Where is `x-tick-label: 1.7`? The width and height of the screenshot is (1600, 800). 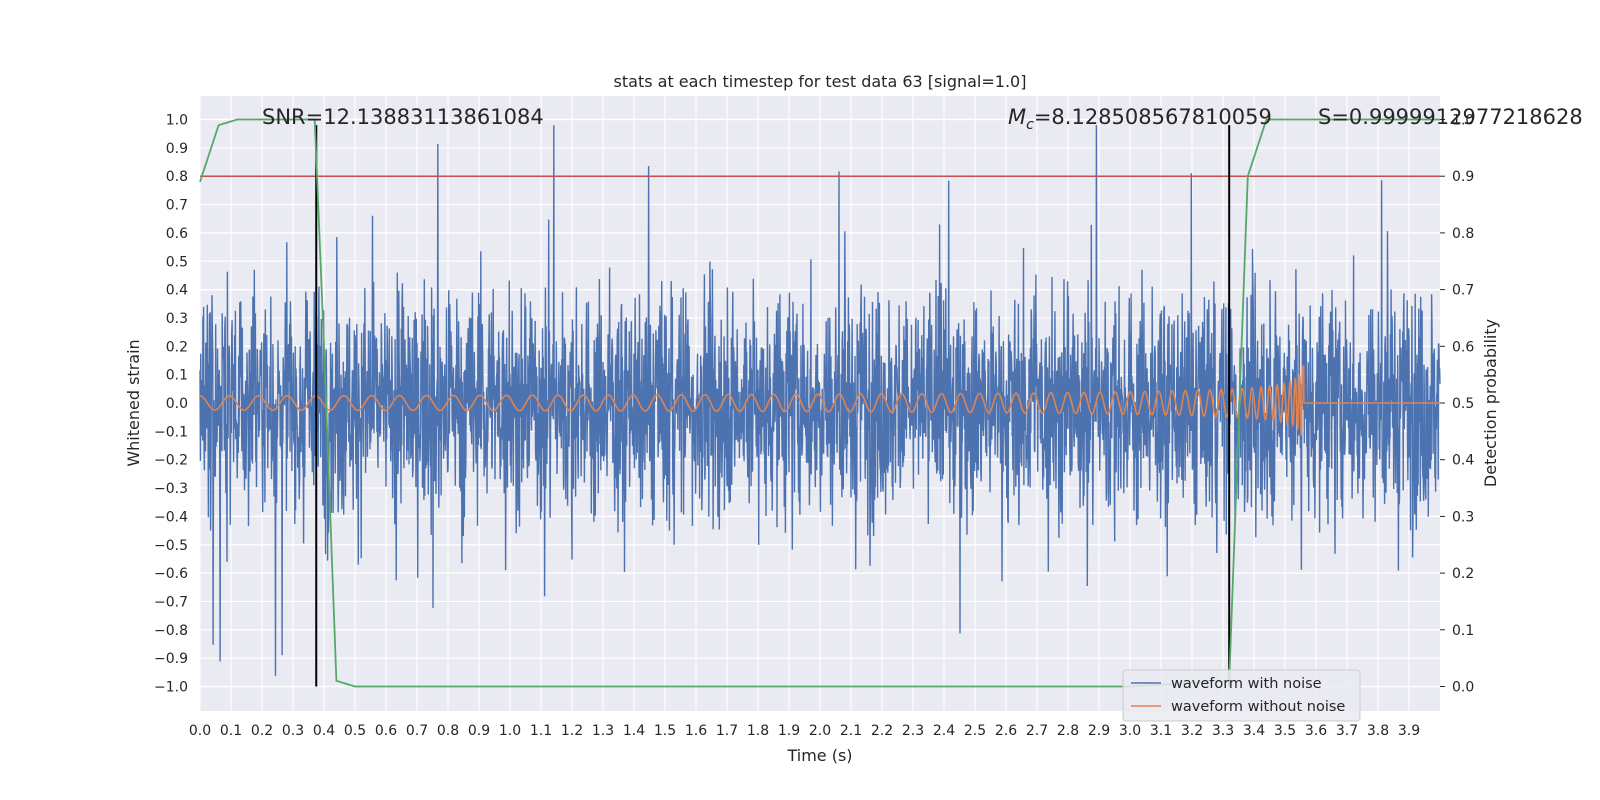 x-tick-label: 1.7 is located at coordinates (727, 731).